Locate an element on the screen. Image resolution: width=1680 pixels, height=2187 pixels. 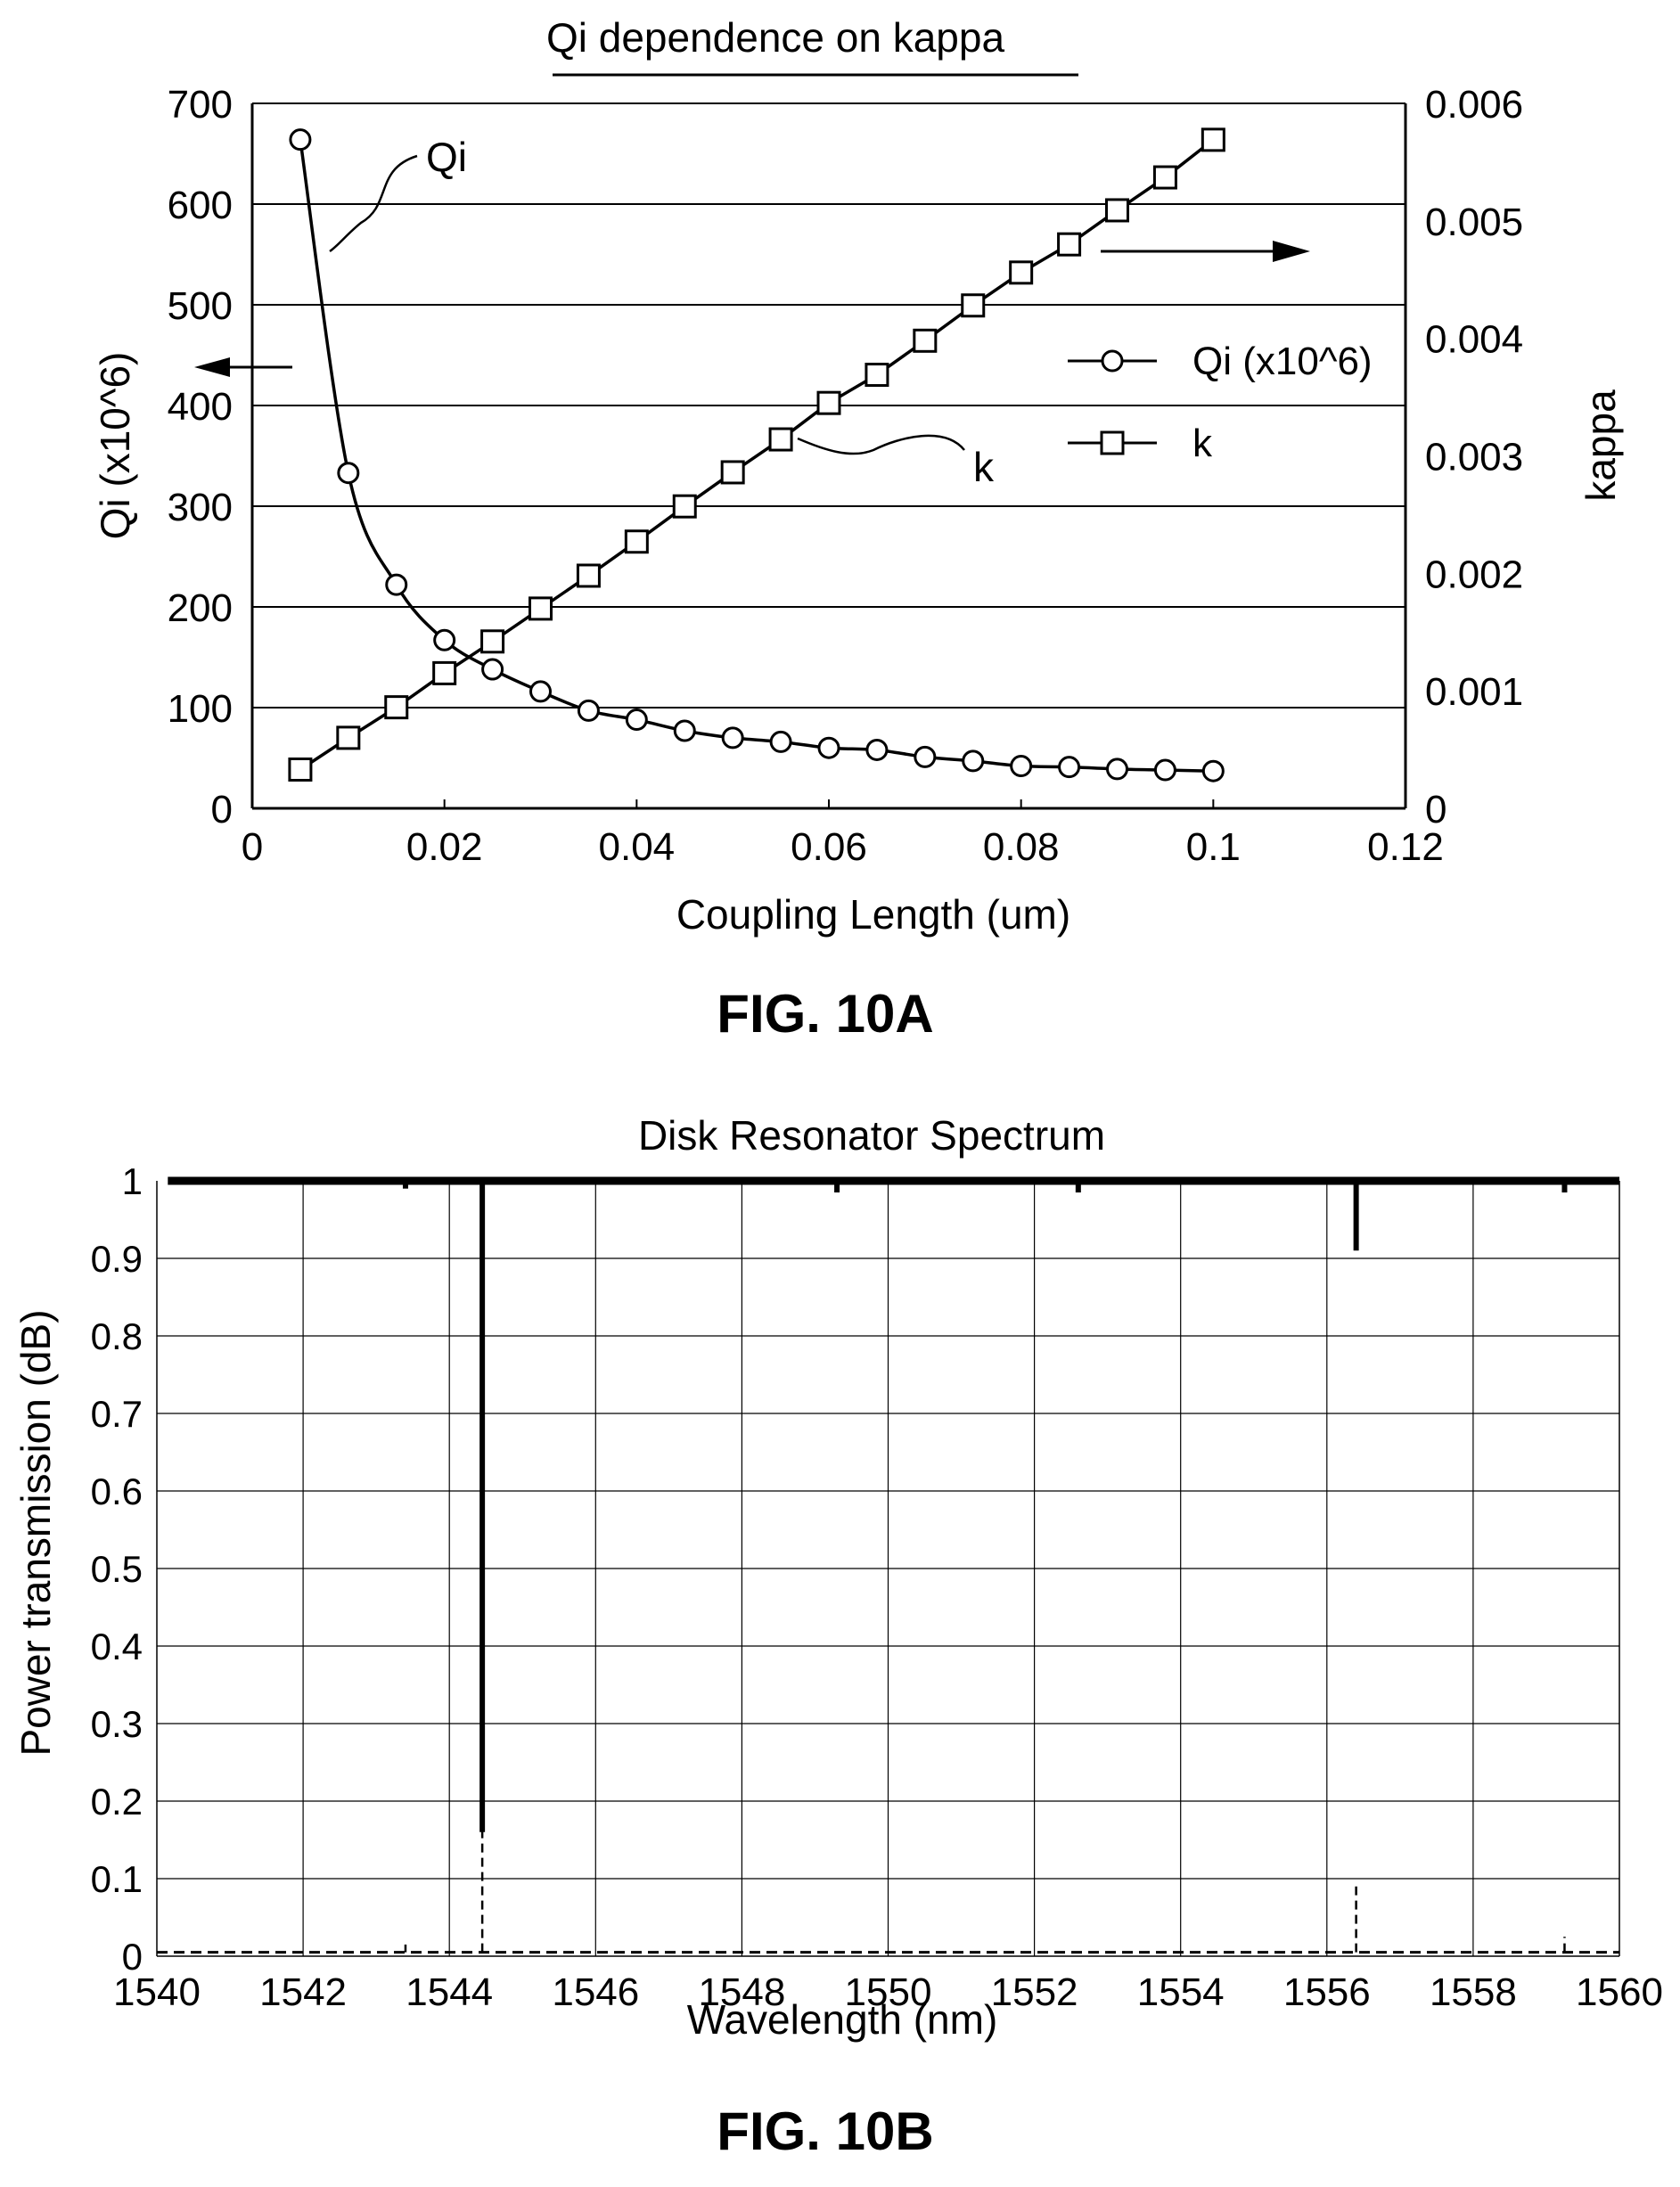
chart-b-y-axis-label: Power transmission (dB) is located at coordinates (36, 1532).